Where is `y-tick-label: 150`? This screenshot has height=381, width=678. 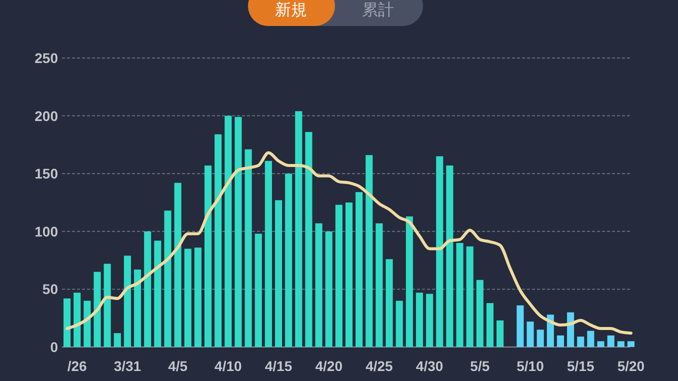
y-tick-label: 150 is located at coordinates (46, 174).